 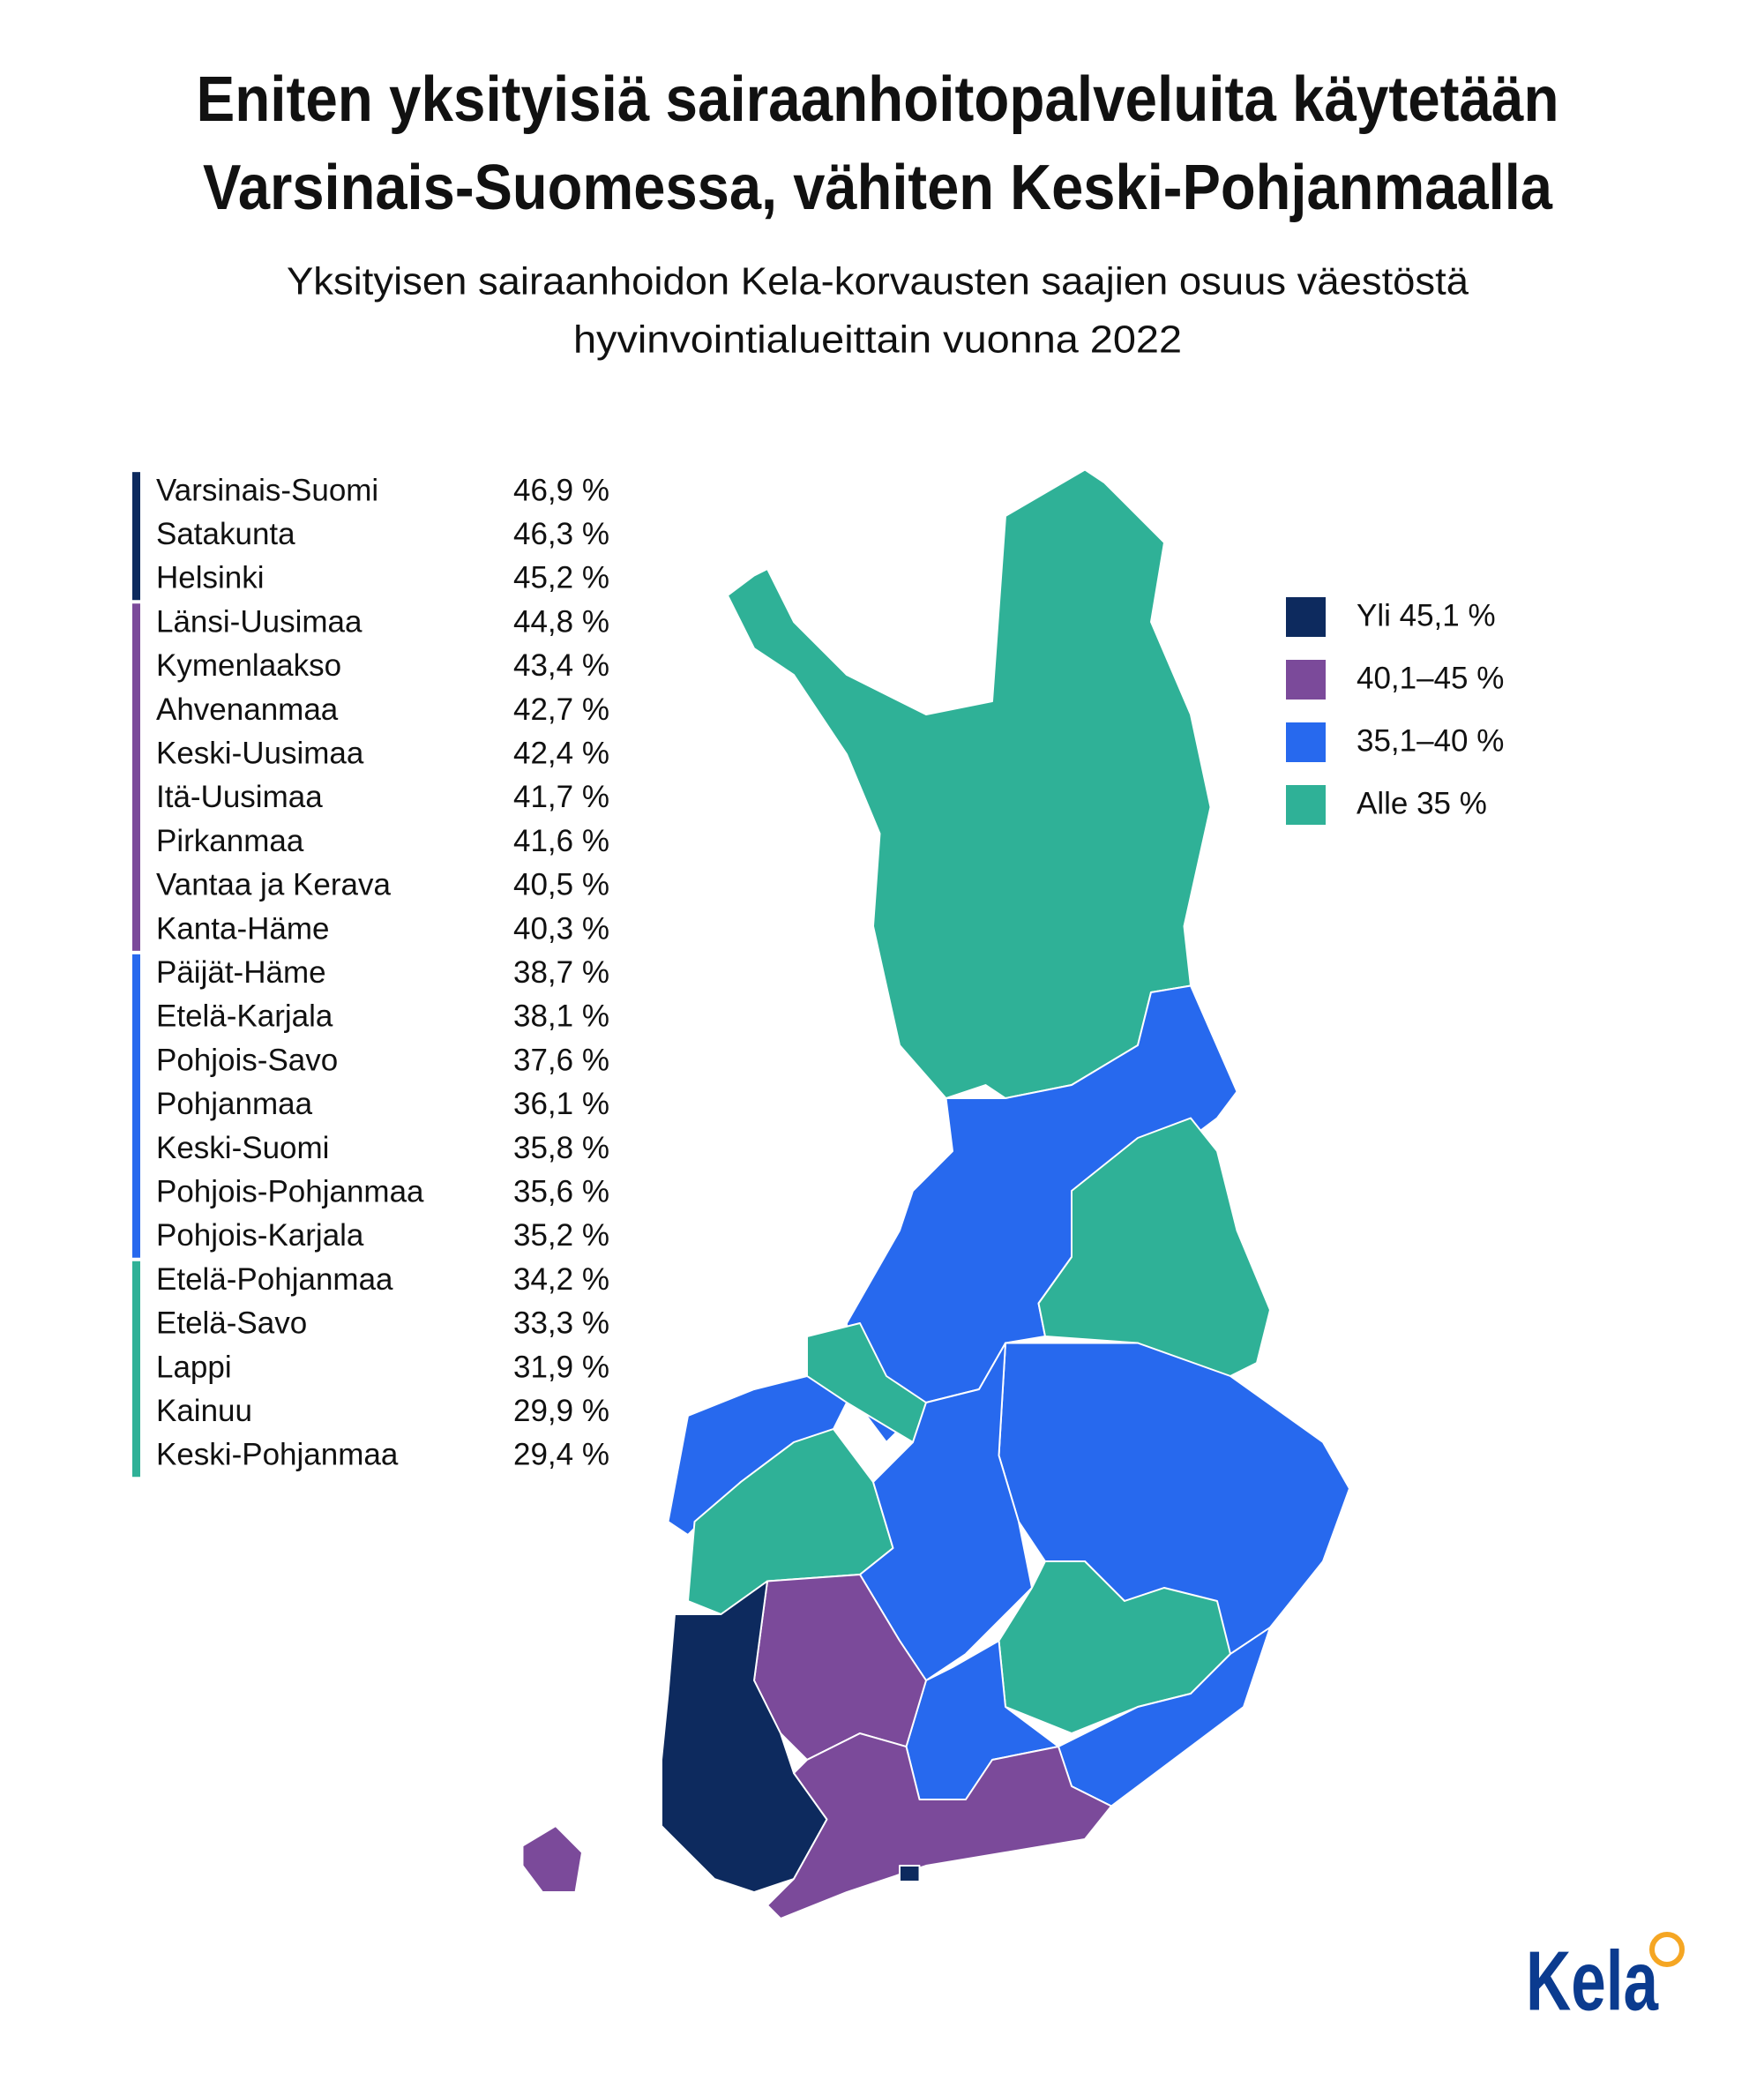 I want to click on region-name: Keski-Uusimaa, so click(x=260, y=753).